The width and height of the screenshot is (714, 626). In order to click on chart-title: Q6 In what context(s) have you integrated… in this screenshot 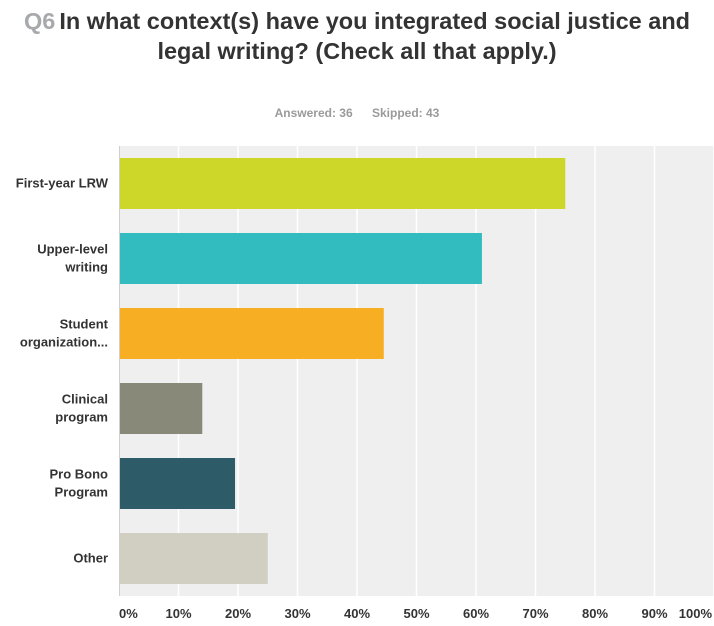, I will do `click(357, 36)`.